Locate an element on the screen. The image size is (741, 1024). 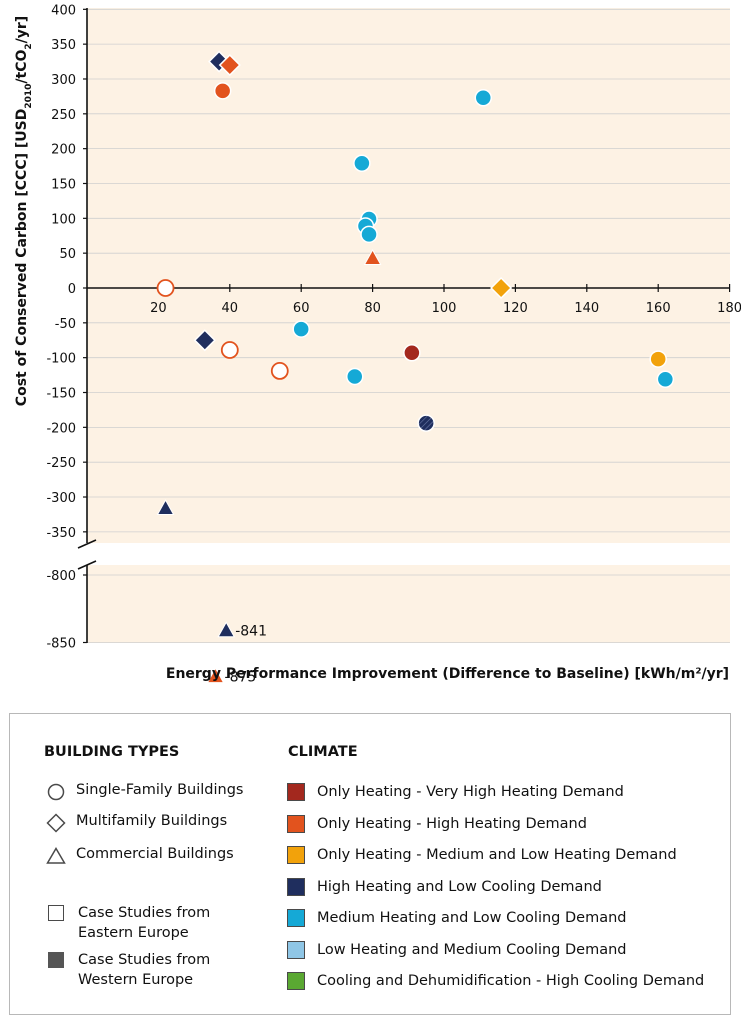
y-tick-label: 0 is located at coordinates (72, 289).